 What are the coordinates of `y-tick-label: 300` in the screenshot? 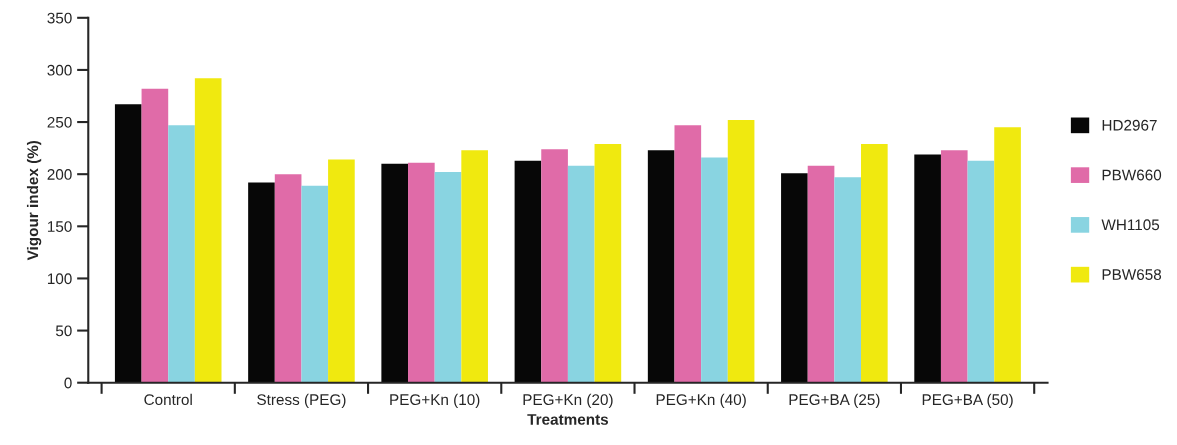 It's located at (59, 70).